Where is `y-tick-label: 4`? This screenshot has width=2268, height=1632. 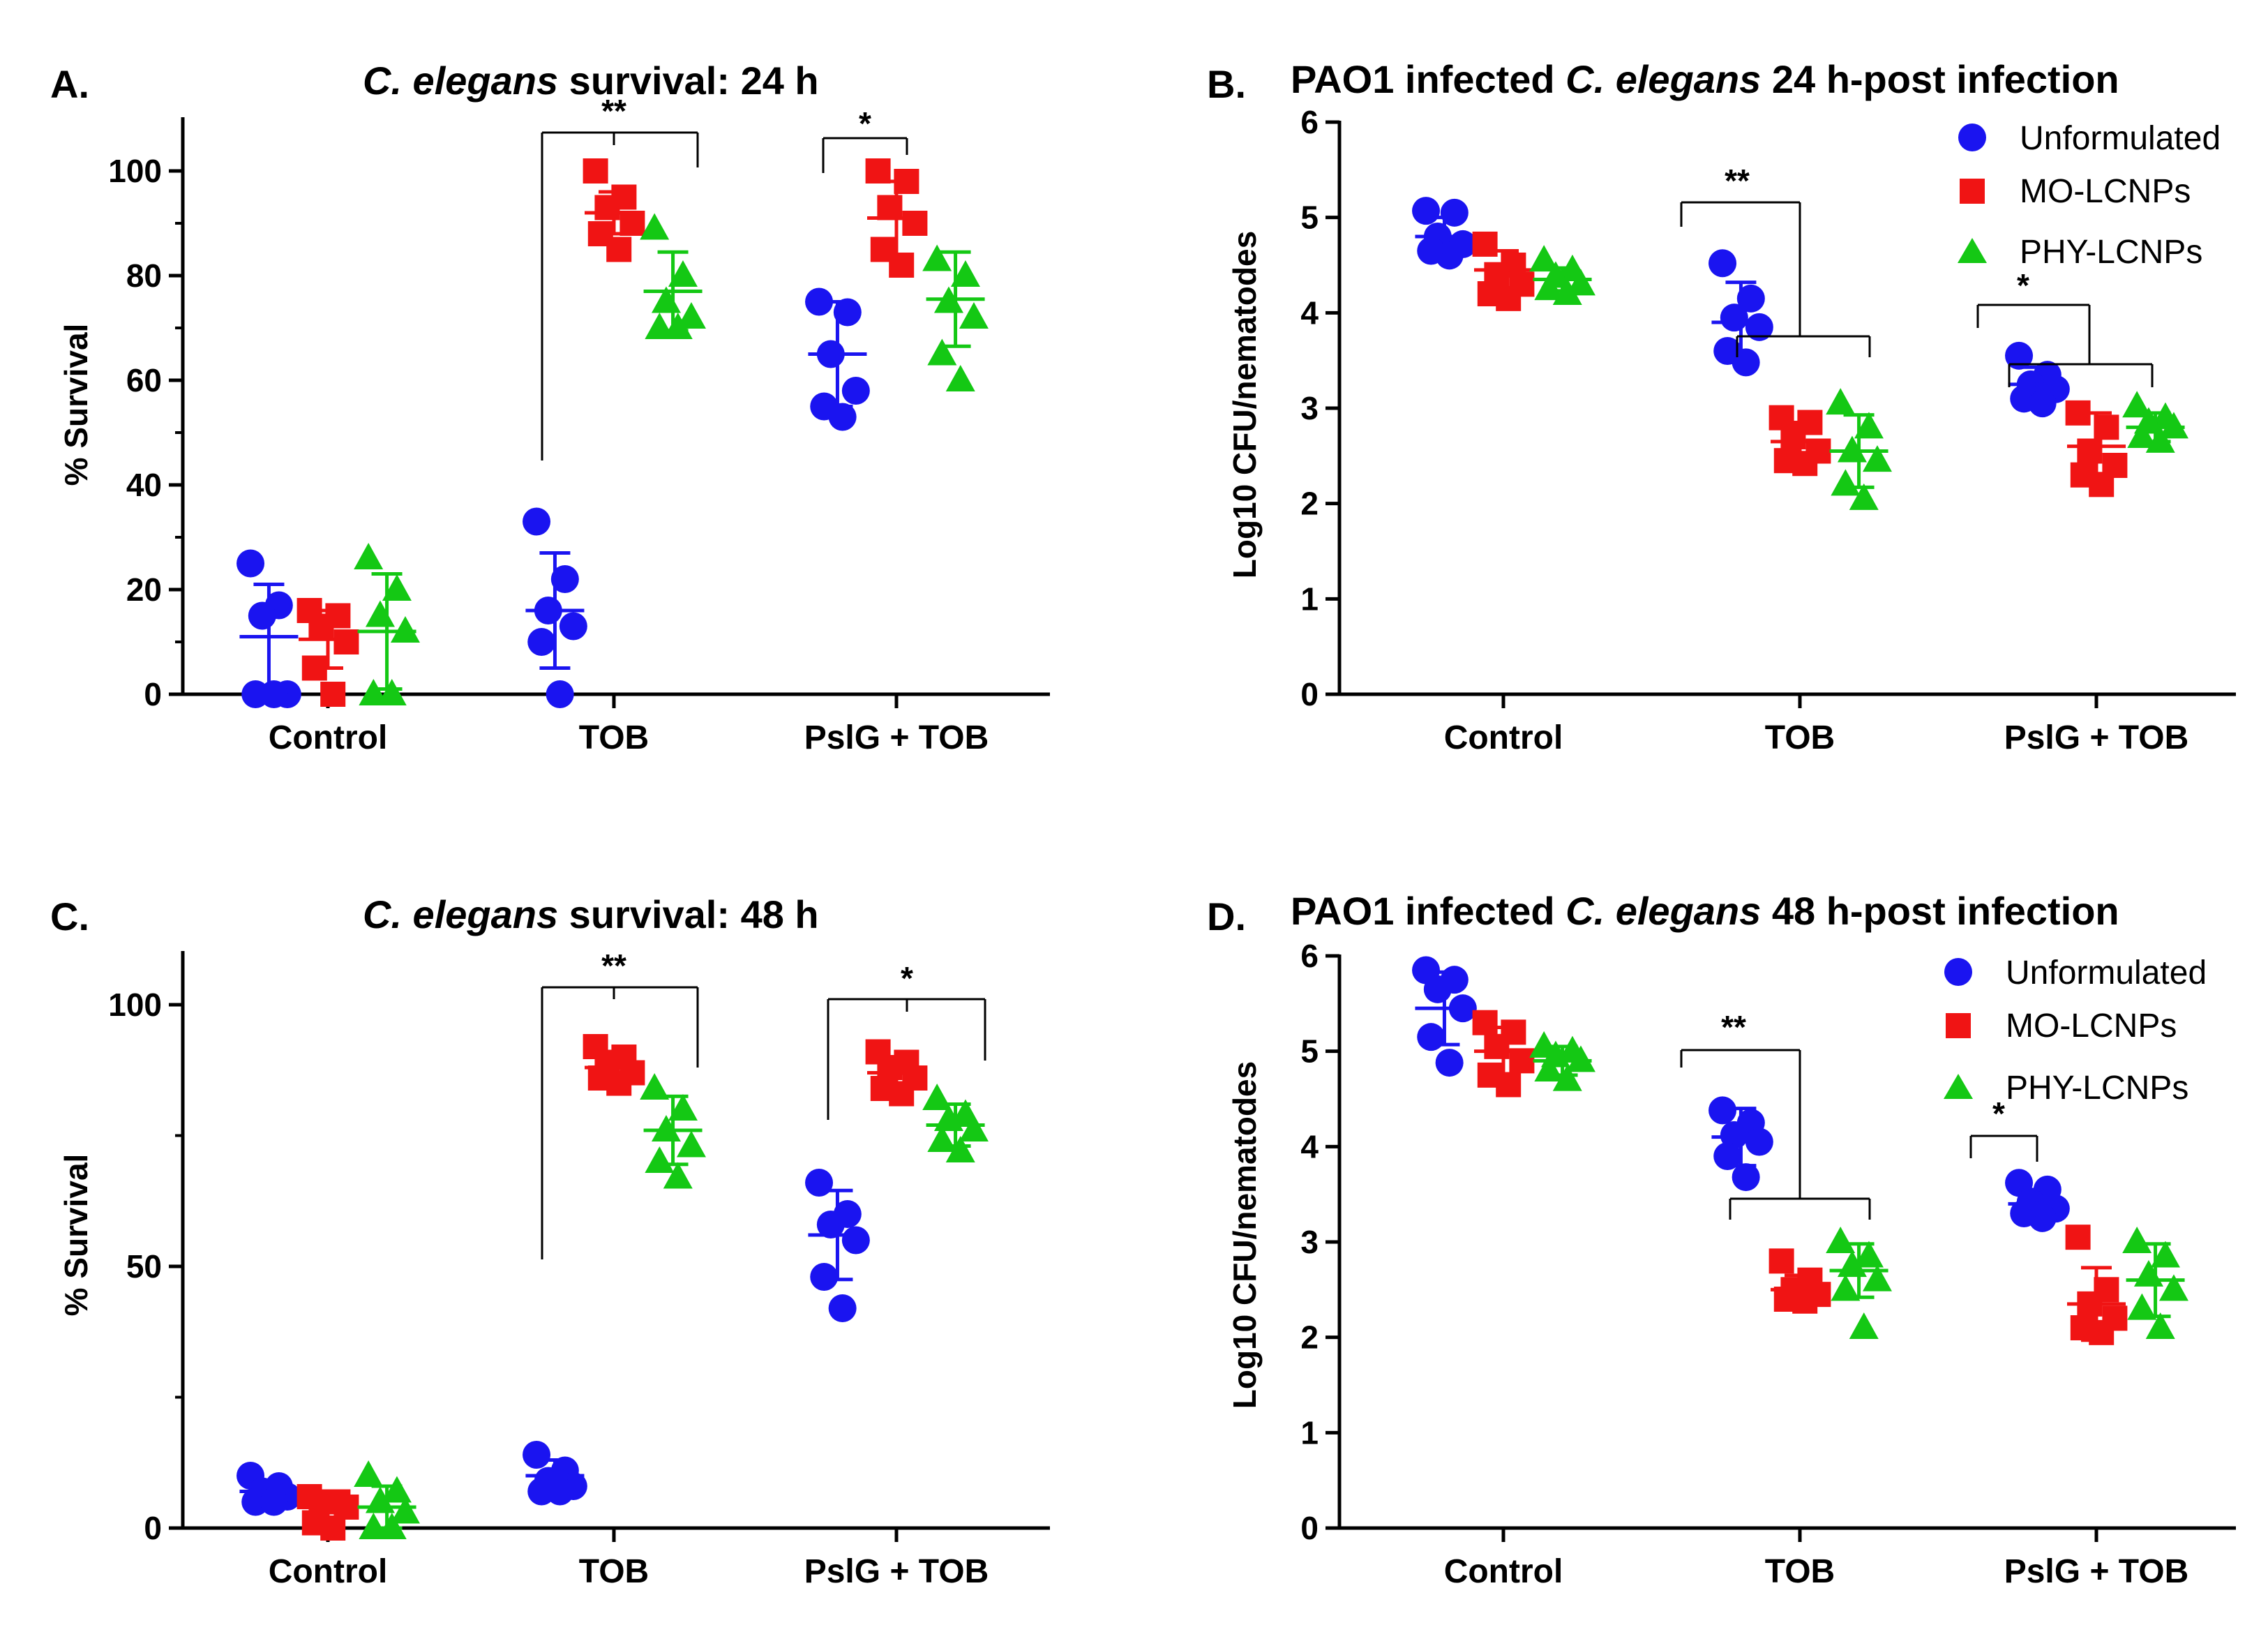
y-tick-label: 4 is located at coordinates (1309, 312).